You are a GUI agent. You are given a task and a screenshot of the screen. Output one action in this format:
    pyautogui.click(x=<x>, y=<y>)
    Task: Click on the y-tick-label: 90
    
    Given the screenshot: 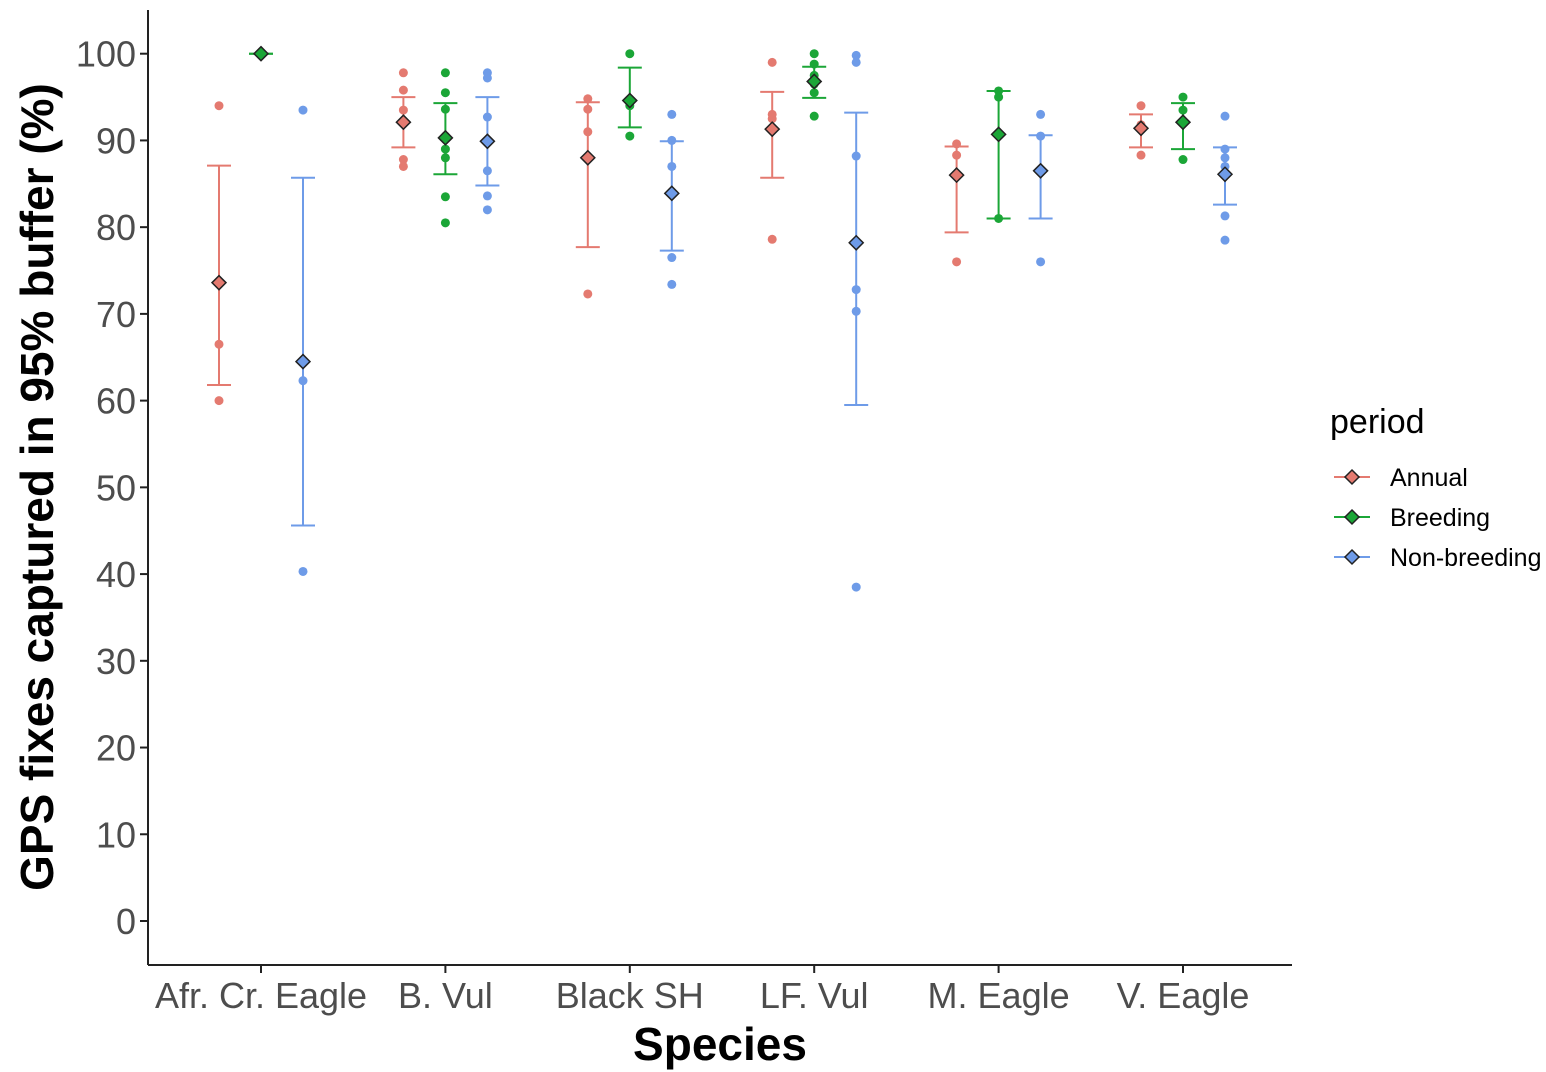 What is the action you would take?
    pyautogui.click(x=116, y=140)
    